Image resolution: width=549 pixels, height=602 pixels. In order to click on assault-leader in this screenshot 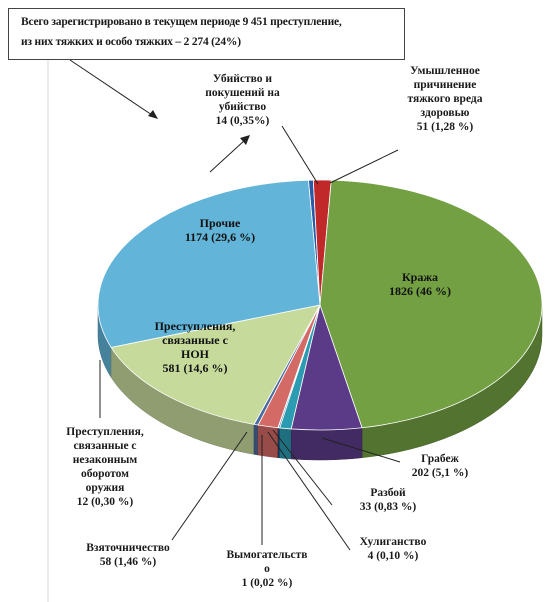, I will do `click(302, 467)`.